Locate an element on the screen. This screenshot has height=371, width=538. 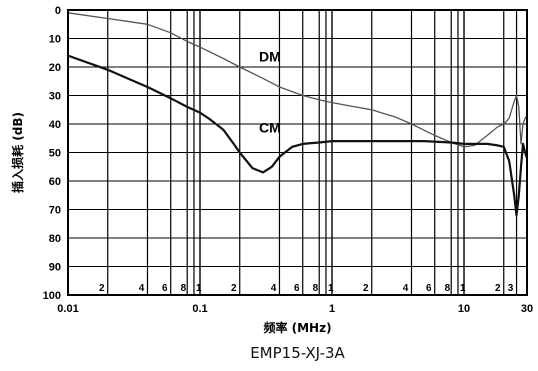
y-tick-label: 60 is located at coordinates (55, 182).